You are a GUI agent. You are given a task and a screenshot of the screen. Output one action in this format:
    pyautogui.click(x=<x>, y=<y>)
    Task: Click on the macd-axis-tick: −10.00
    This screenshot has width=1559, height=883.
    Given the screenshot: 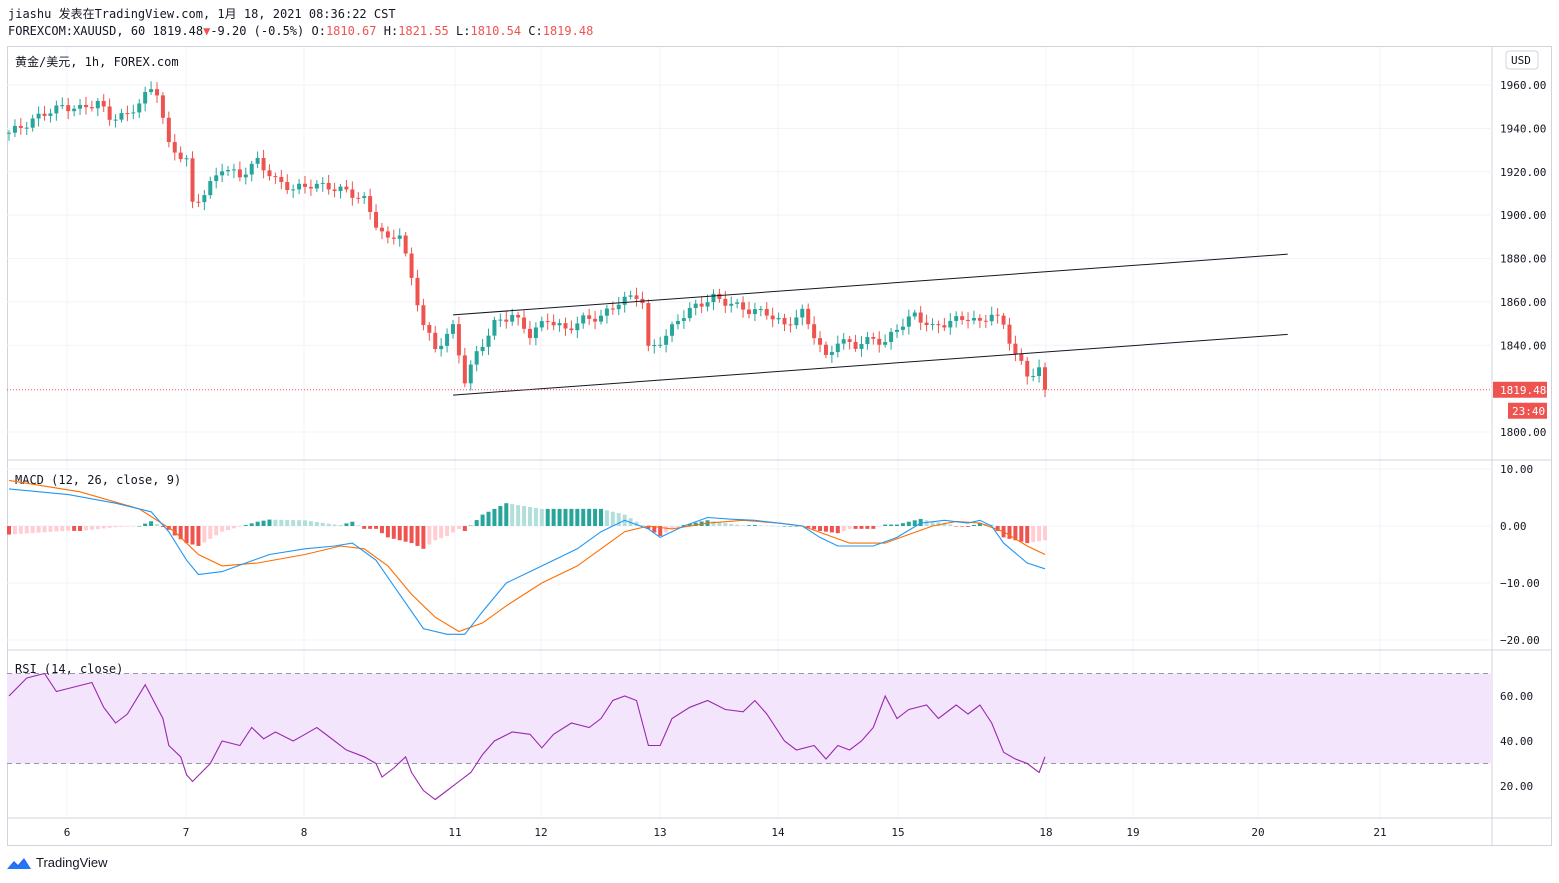 What is the action you would take?
    pyautogui.click(x=1520, y=583)
    